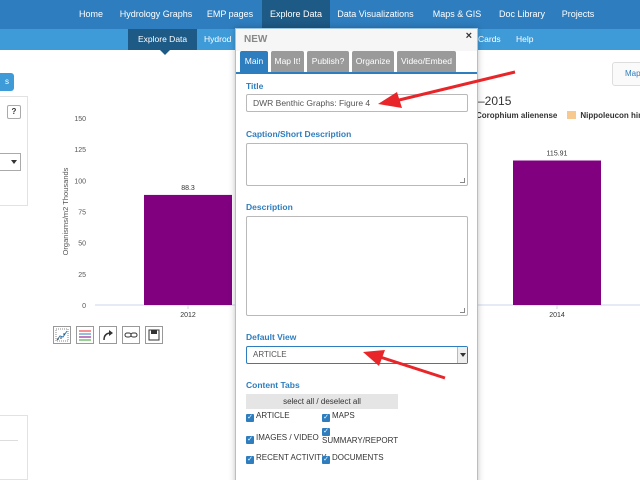 The image size is (640, 480). What do you see at coordinates (375, 14) in the screenshot?
I see `nav-data-visualizations: Data Visualizations` at bounding box center [375, 14].